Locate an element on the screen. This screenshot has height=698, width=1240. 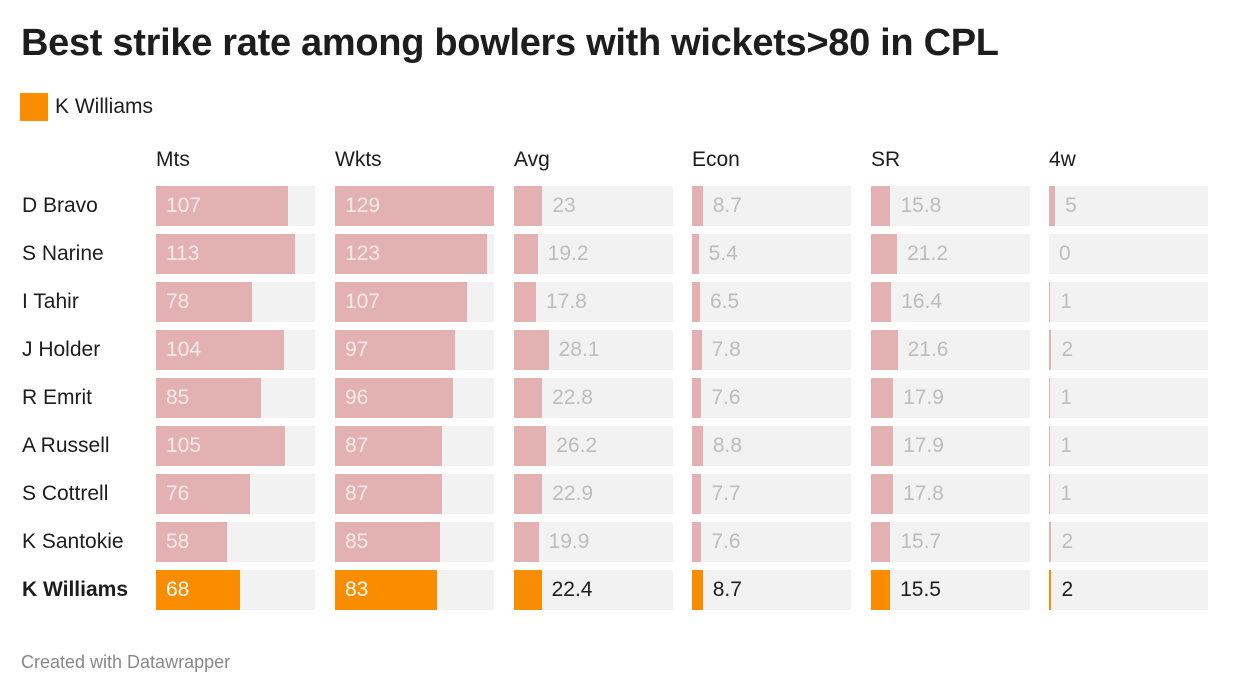
cell-wkts: 107 is located at coordinates (414, 302).